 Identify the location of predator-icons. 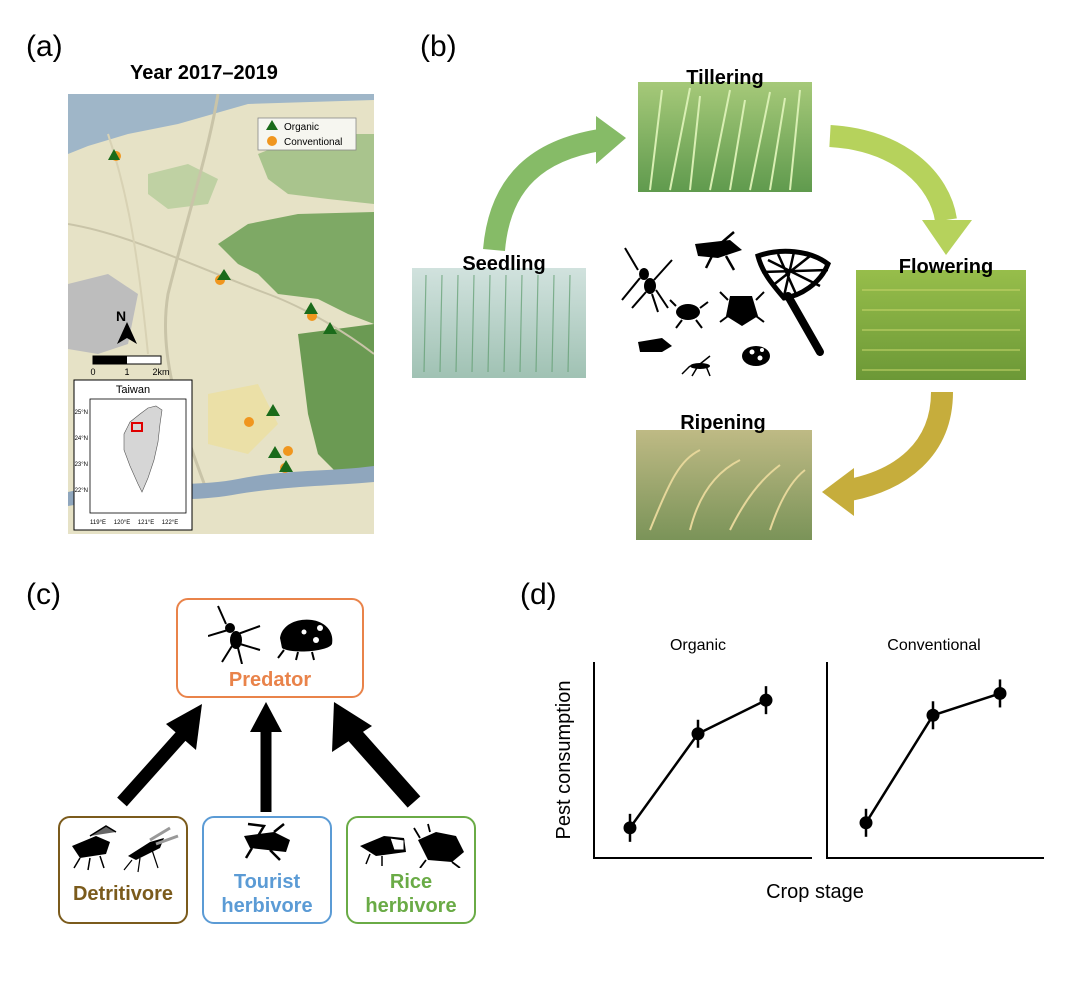
(270, 634).